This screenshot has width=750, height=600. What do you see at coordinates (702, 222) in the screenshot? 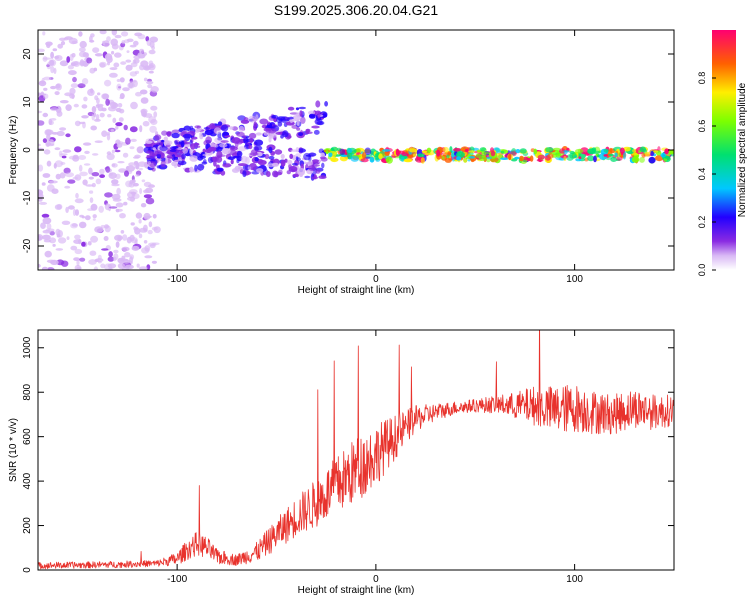
I see `colorbar-tick-label: 0.2` at bounding box center [702, 222].